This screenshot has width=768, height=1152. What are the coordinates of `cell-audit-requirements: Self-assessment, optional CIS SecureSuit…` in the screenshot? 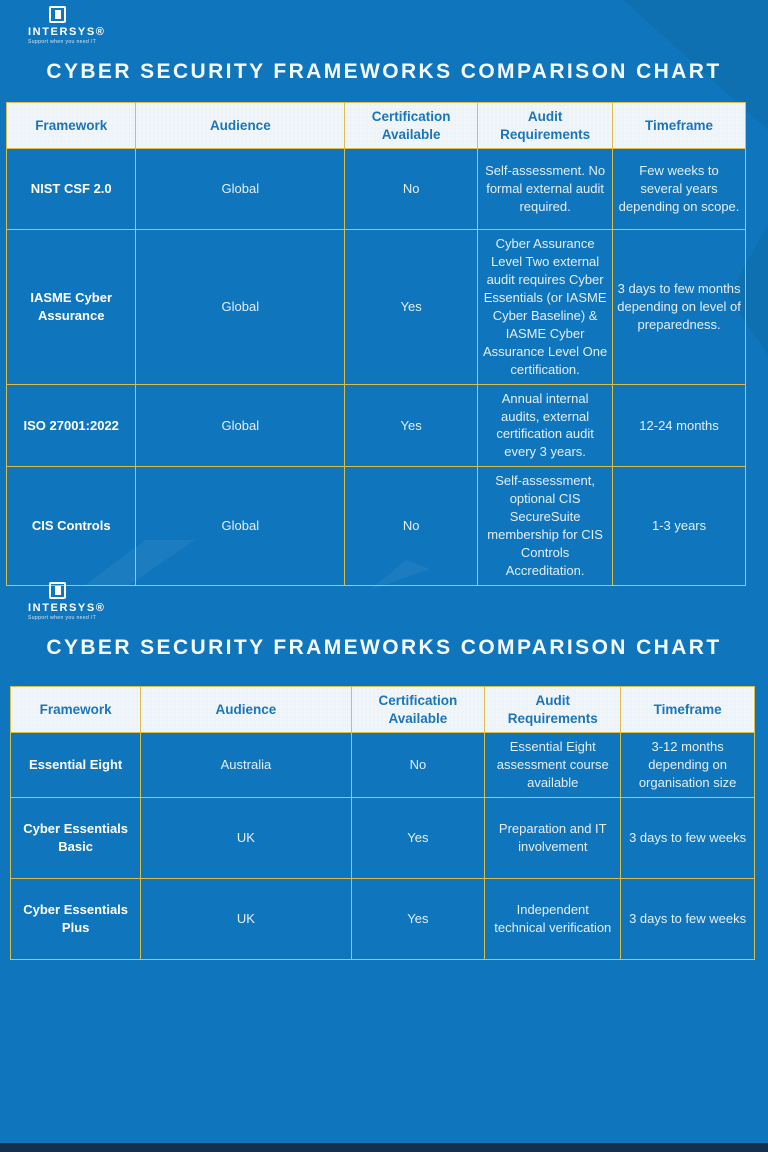 It's located at (544, 526).